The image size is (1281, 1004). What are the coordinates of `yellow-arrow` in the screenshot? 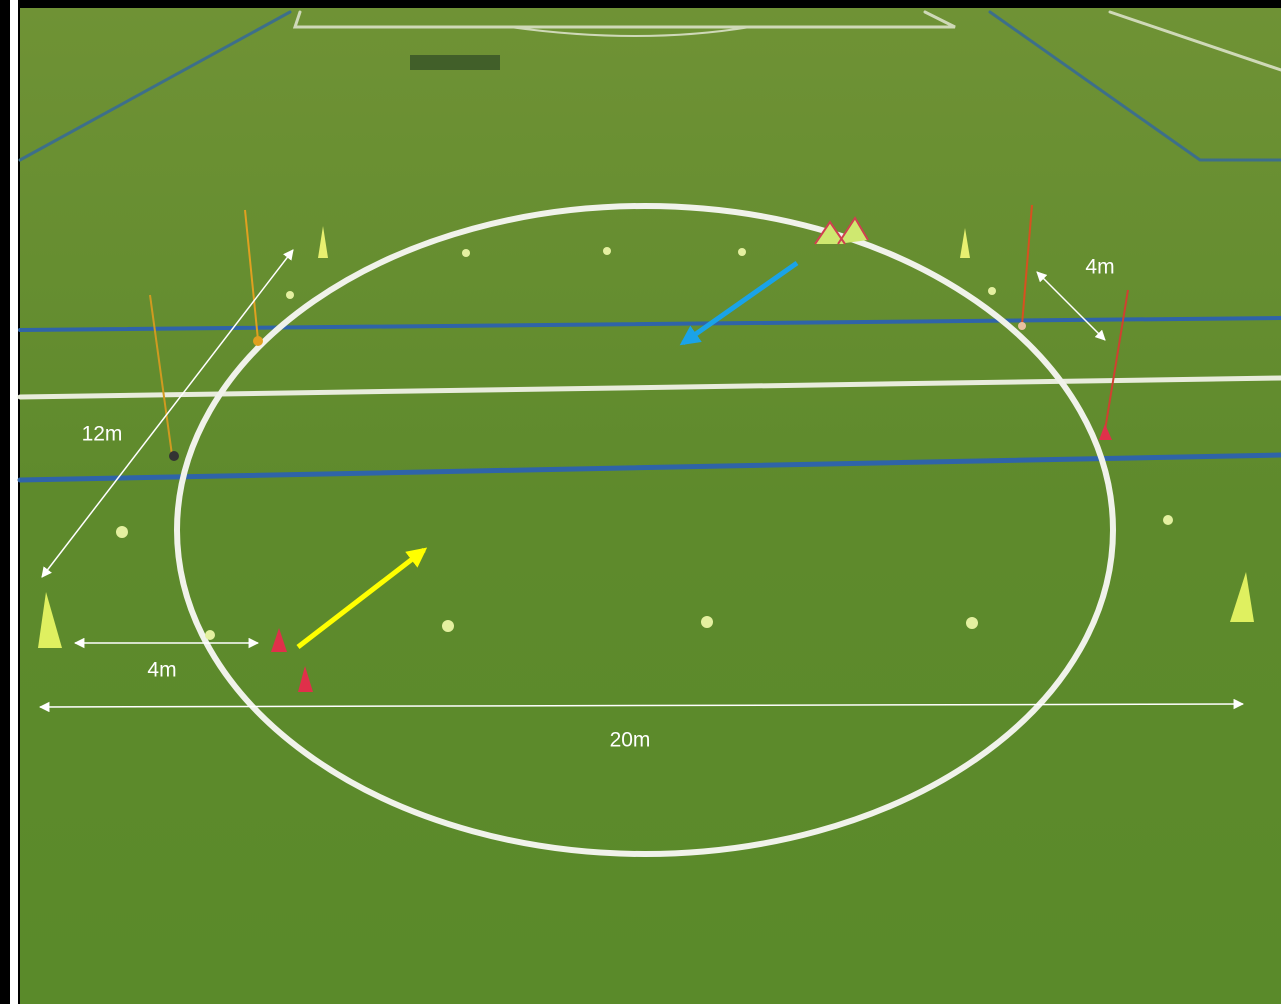 It's located at (362, 598).